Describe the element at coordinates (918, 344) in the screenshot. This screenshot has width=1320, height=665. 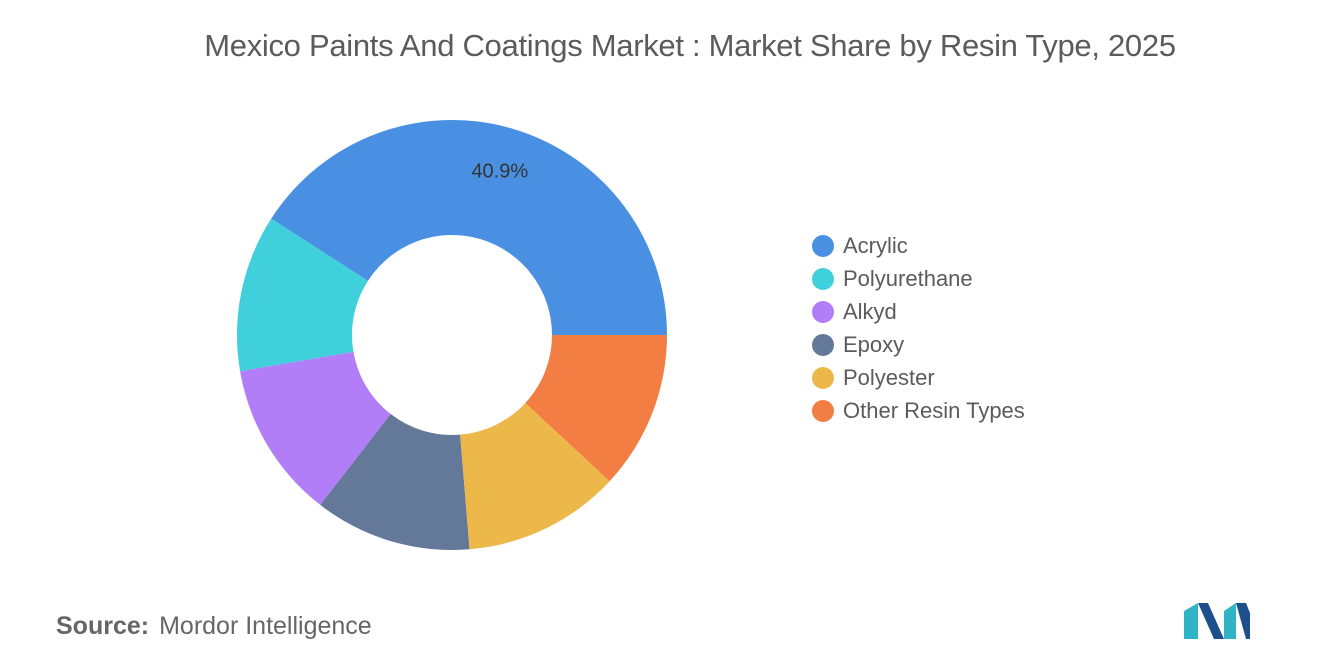
I see `legend-item-epoxy: Epoxy` at that location.